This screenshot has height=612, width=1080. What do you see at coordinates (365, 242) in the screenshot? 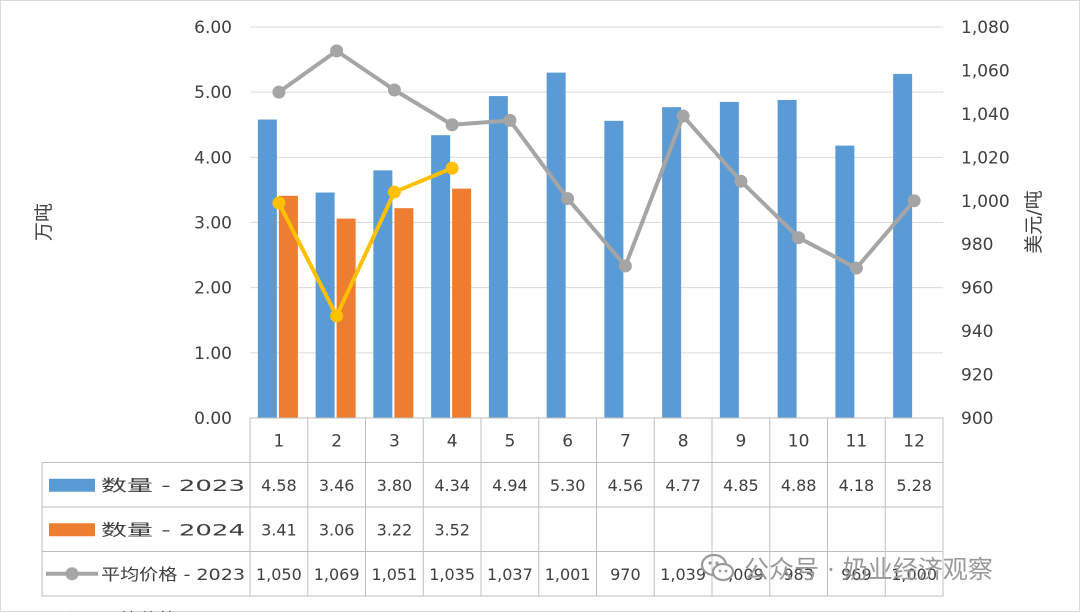
I see `line-2024` at bounding box center [365, 242].